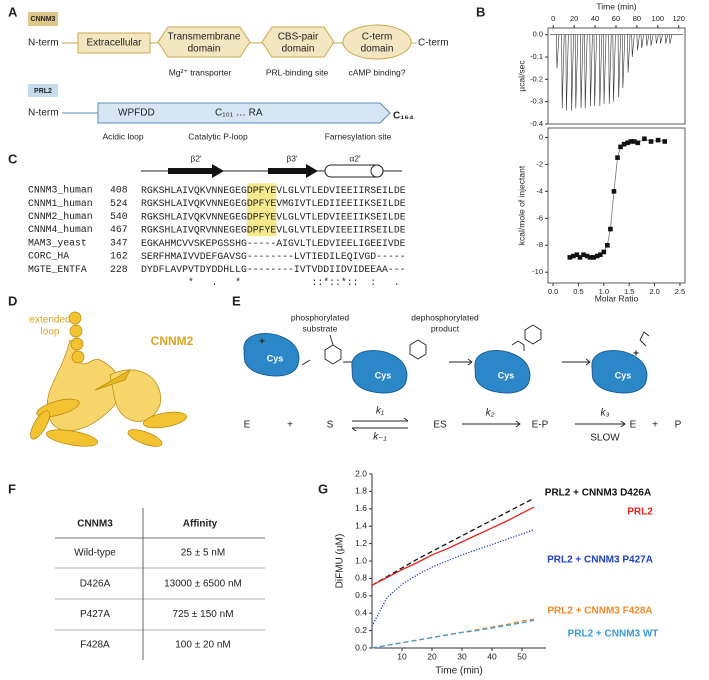 Image resolution: width=709 pixels, height=680 pixels. Describe the element at coordinates (57, 242) in the screenshot. I see `sequence-name: MAM3_yeast` at that location.